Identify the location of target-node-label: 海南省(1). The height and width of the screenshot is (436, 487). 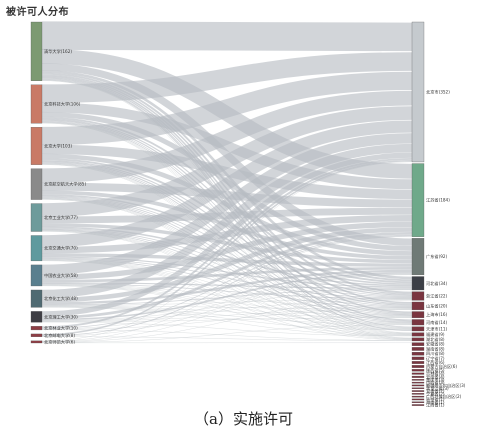
(435, 402).